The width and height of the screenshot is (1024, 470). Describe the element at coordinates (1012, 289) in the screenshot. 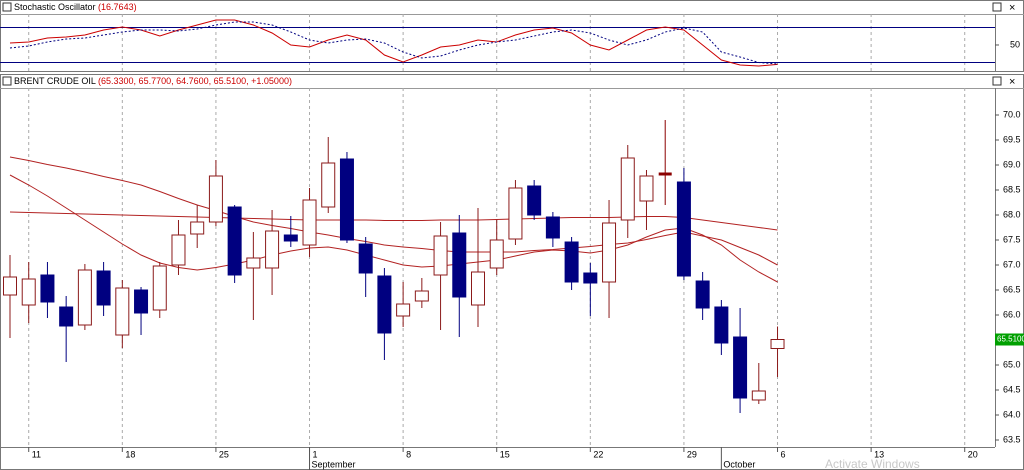

I see `y-tick-label: 66.5` at that location.